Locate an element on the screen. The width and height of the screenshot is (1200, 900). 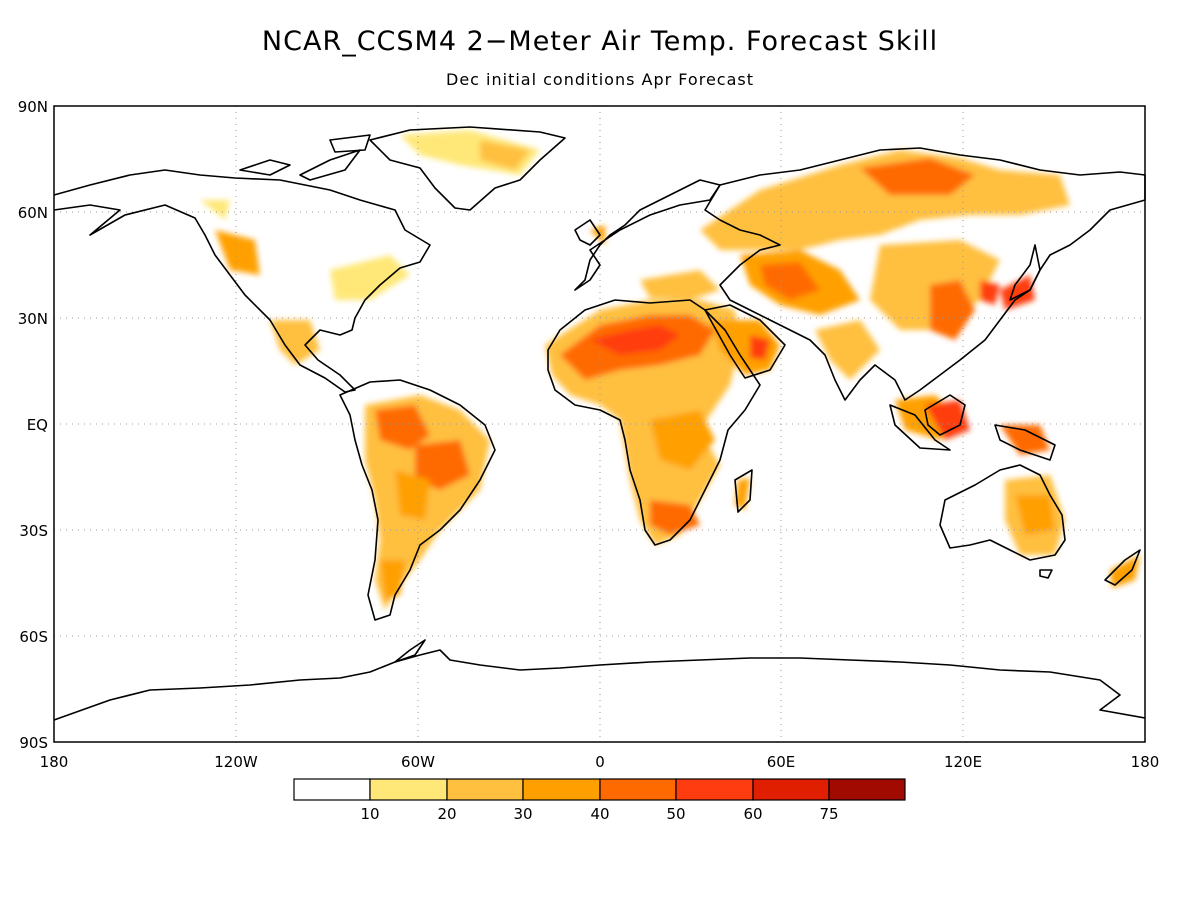
coast-antarctic-peninsula is located at coordinates (410, 651).